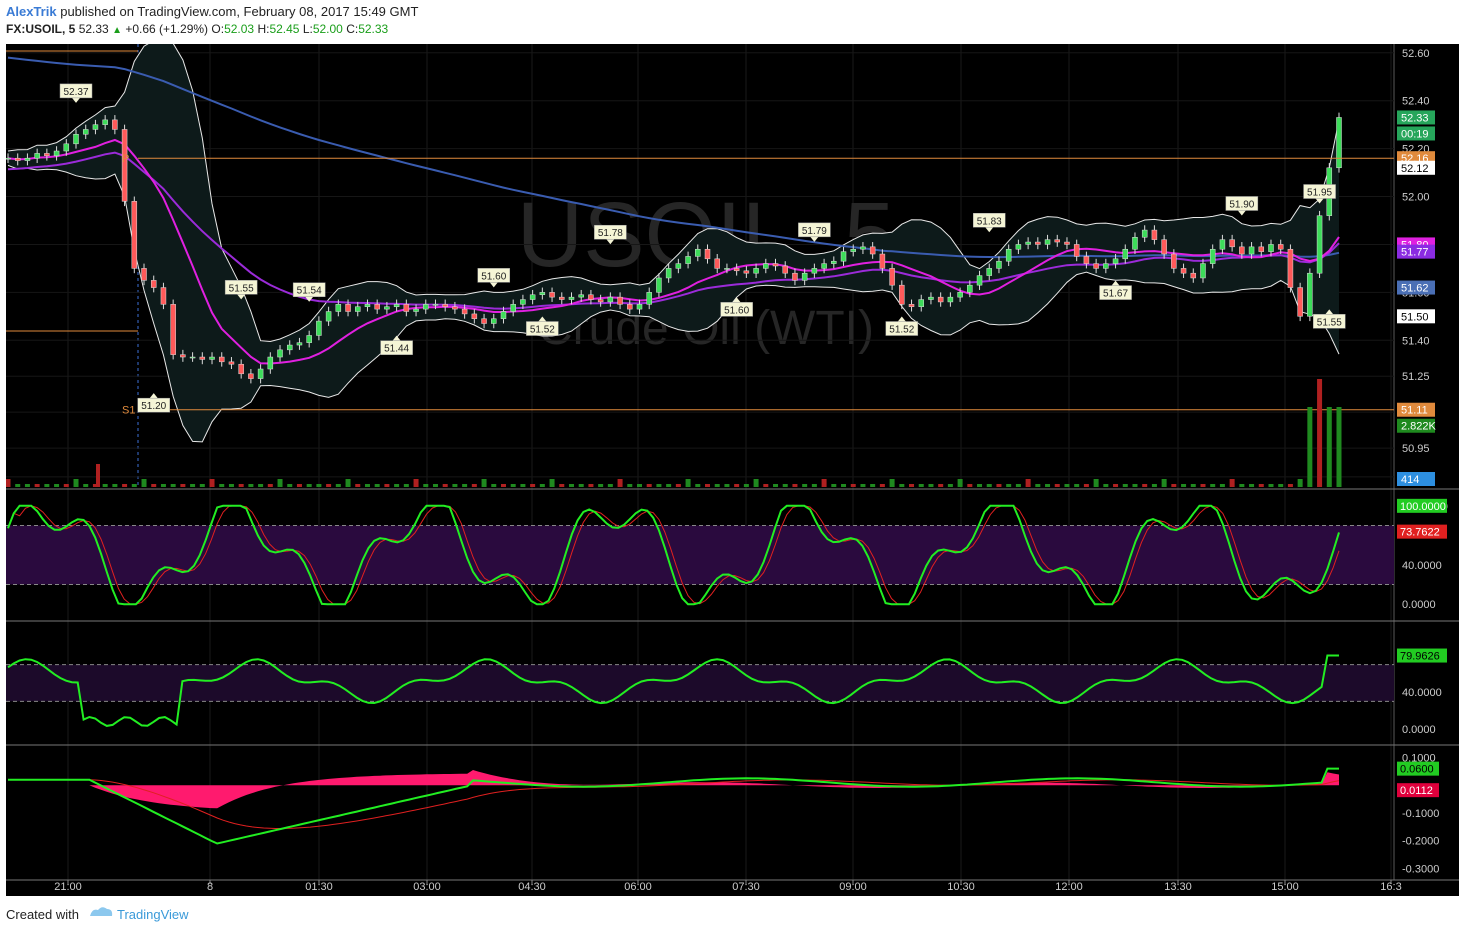  I want to click on marker-label: 51.67, so click(1115, 294).